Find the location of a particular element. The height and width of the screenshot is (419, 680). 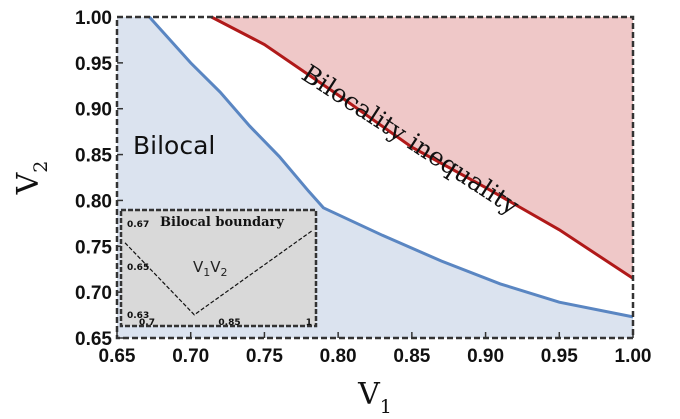

y-tick-label: 0.80 is located at coordinates (93, 201).